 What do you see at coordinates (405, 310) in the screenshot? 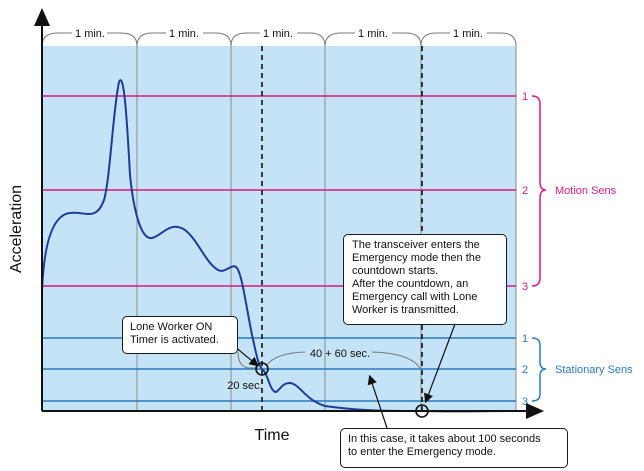
I see `emergency-callout-line-6: Worker is transmitted.` at bounding box center [405, 310].